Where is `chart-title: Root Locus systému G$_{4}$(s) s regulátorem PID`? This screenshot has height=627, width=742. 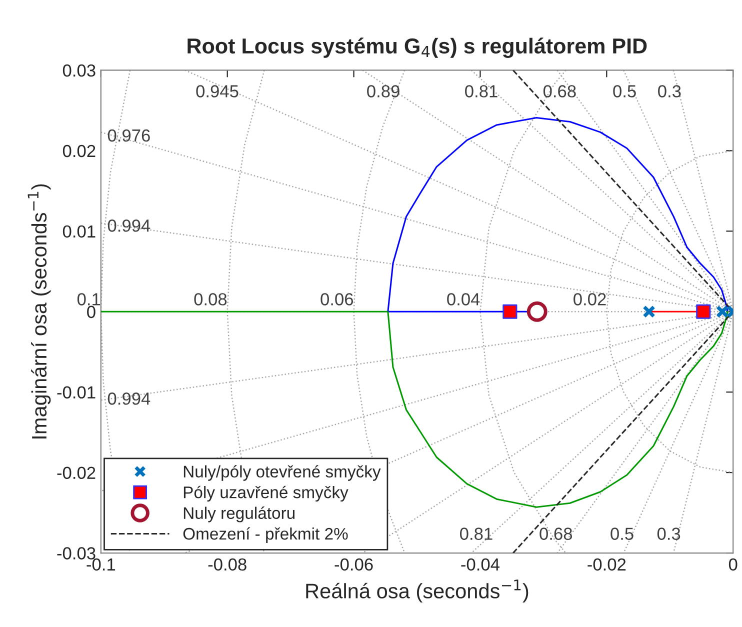 chart-title: Root Locus systému G$_{4}$(s) s regulátorem PID is located at coordinates (417, 48).